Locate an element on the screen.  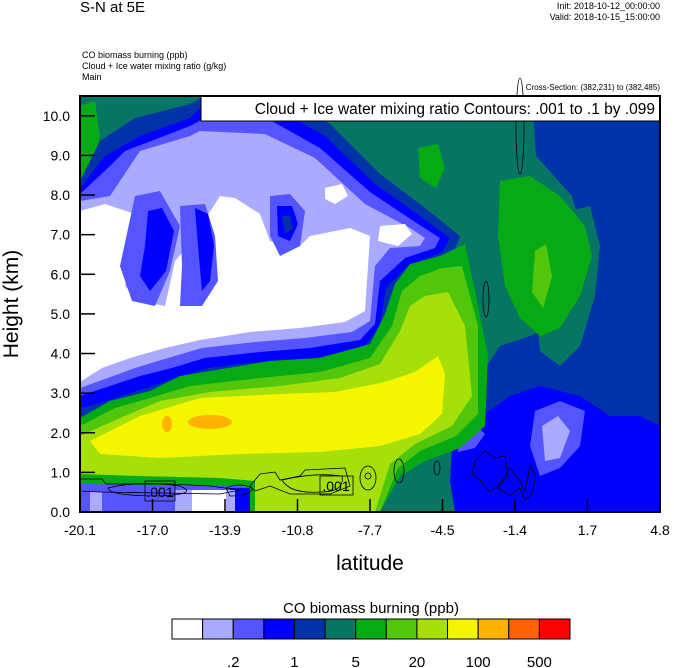
field-label-cloud: Cloud + Ice water mixing ratio (g/kg) is located at coordinates (154, 66).